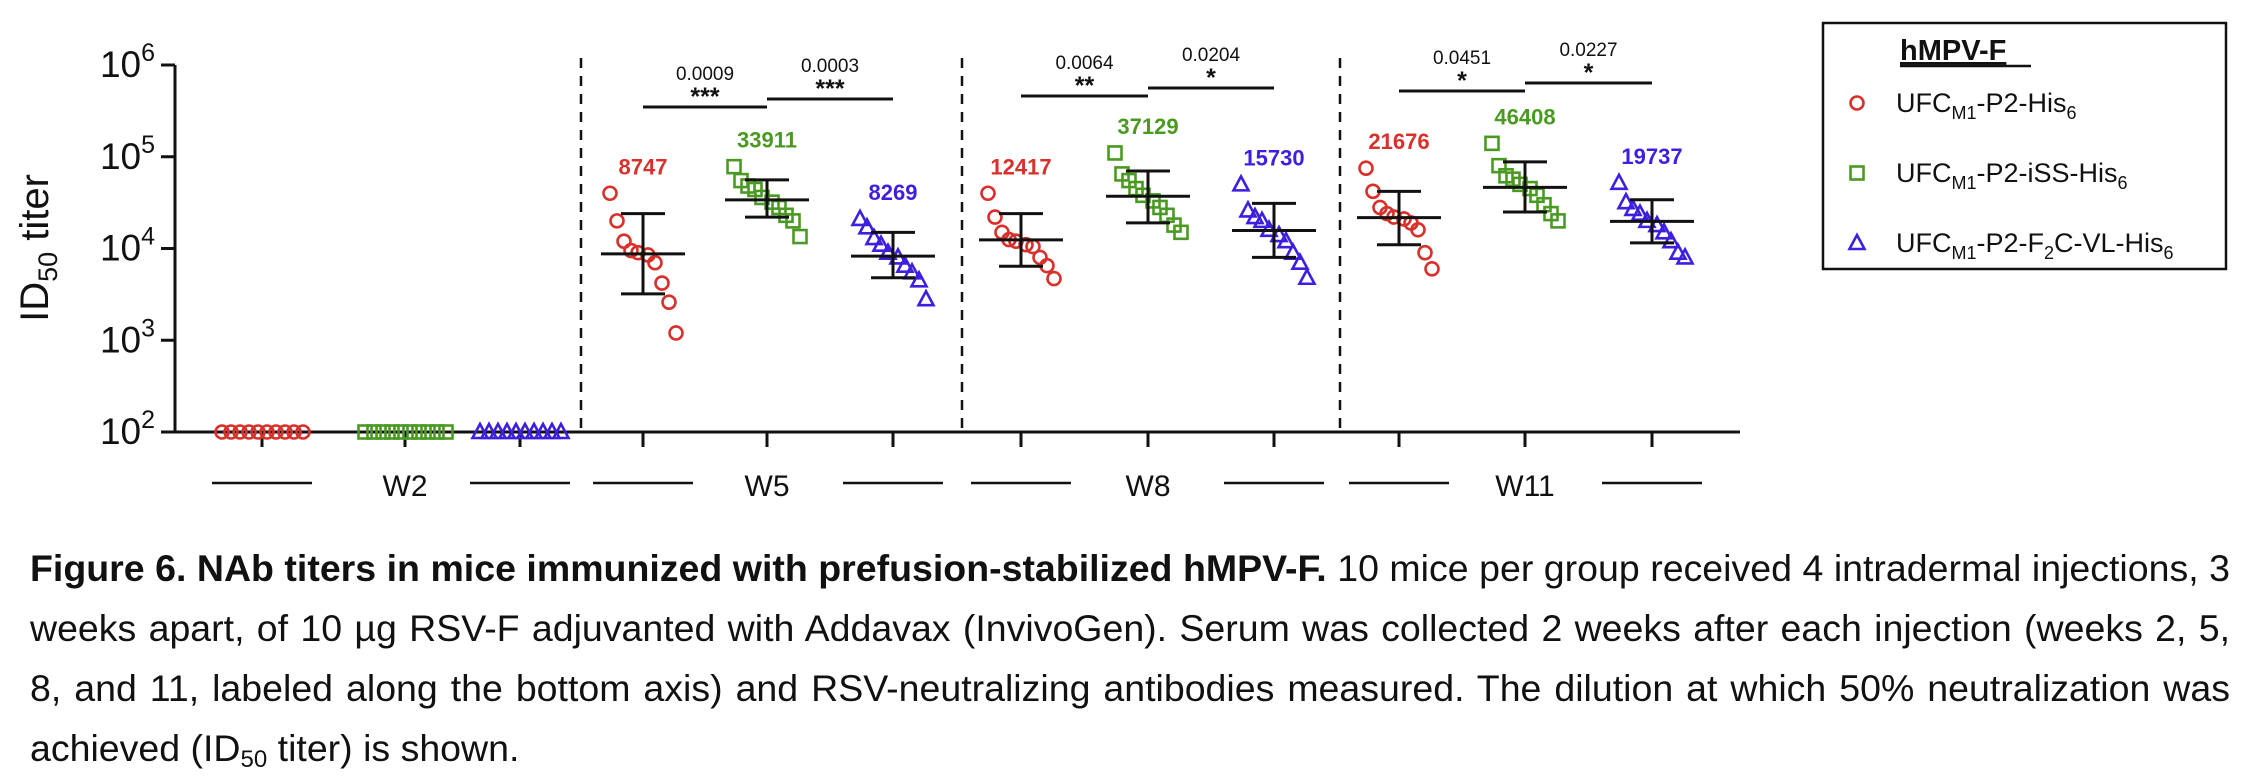 The width and height of the screenshot is (2250, 783). Describe the element at coordinates (2024, 146) in the screenshot. I see `legend-box` at that location.